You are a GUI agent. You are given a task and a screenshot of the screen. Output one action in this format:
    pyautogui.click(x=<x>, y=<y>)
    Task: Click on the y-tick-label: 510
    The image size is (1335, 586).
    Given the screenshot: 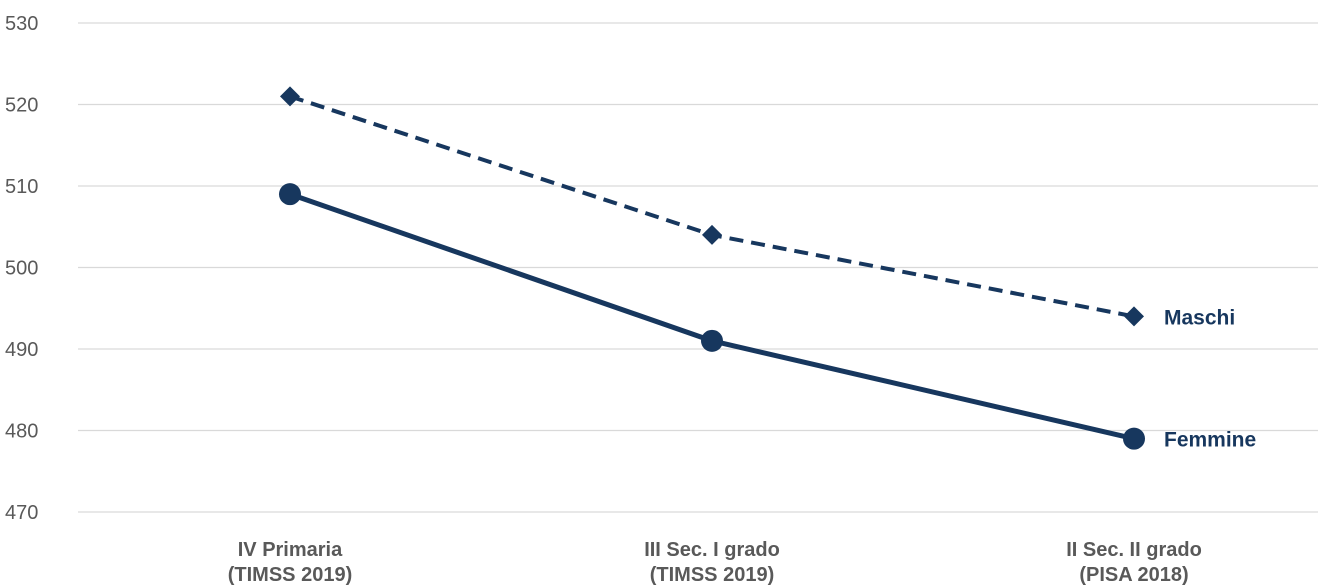 What is the action you would take?
    pyautogui.click(x=21, y=187)
    